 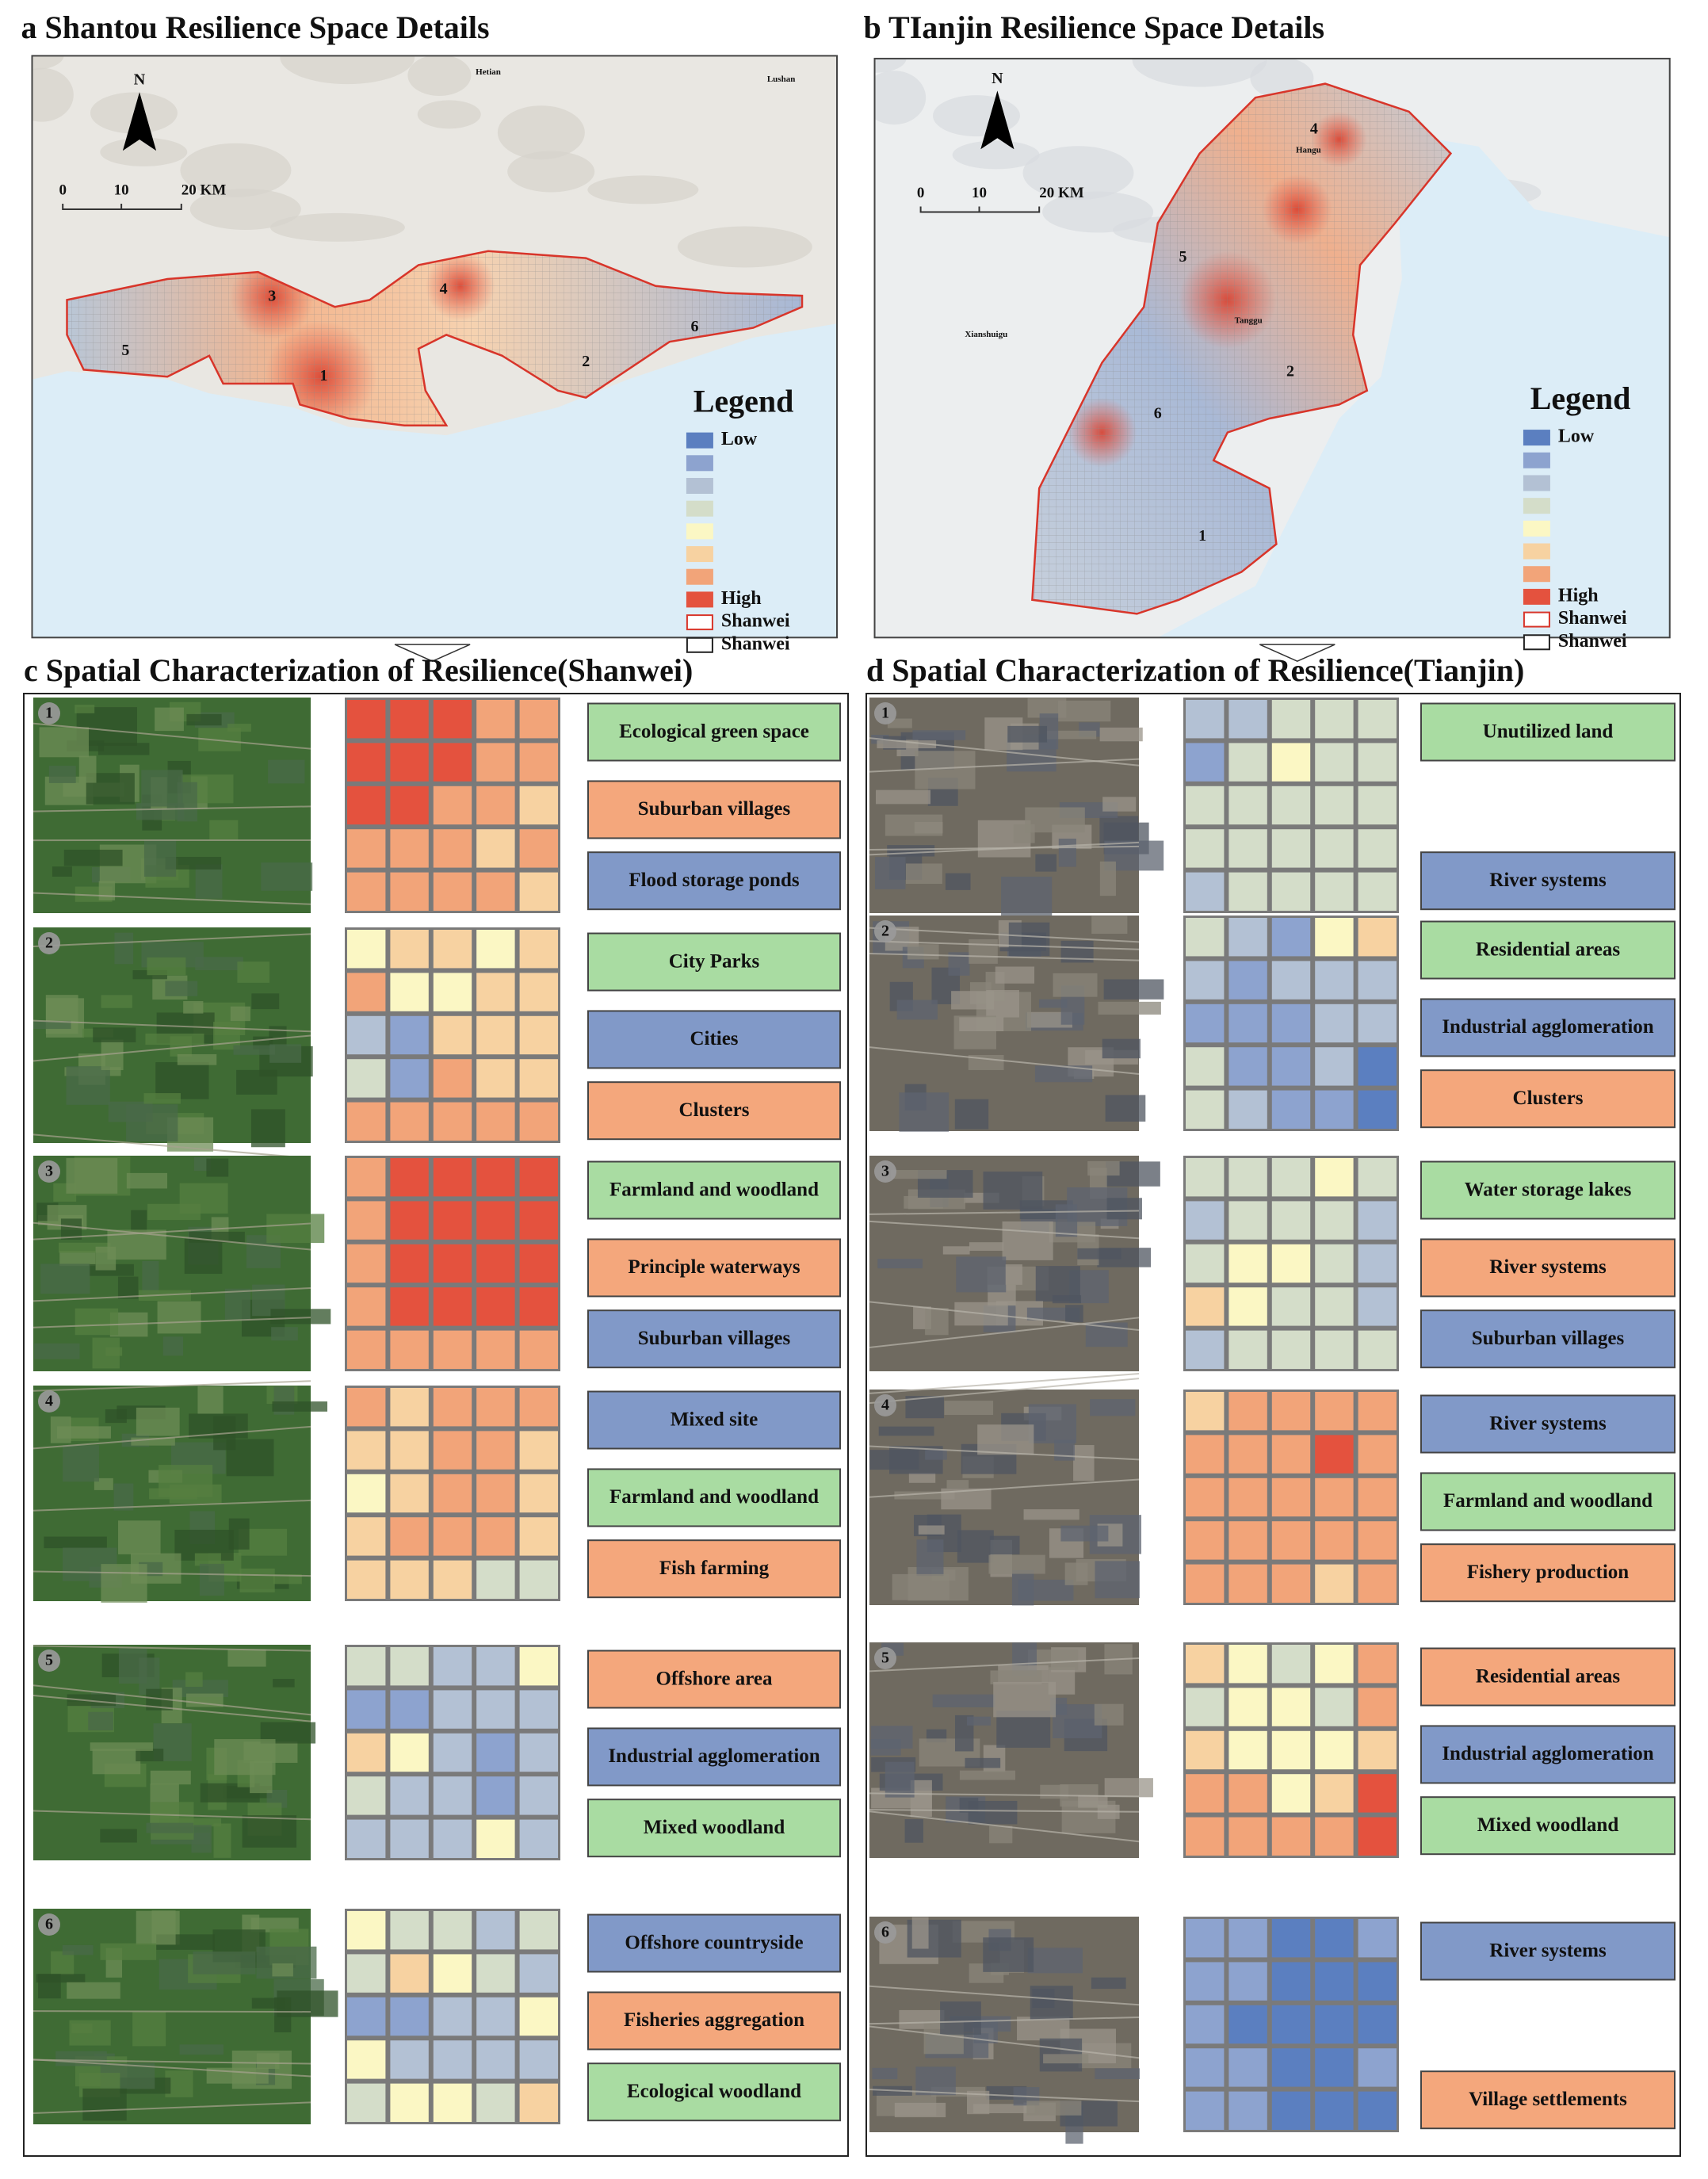 What do you see at coordinates (997, 120) in the screenshot?
I see `north-arrow` at bounding box center [997, 120].